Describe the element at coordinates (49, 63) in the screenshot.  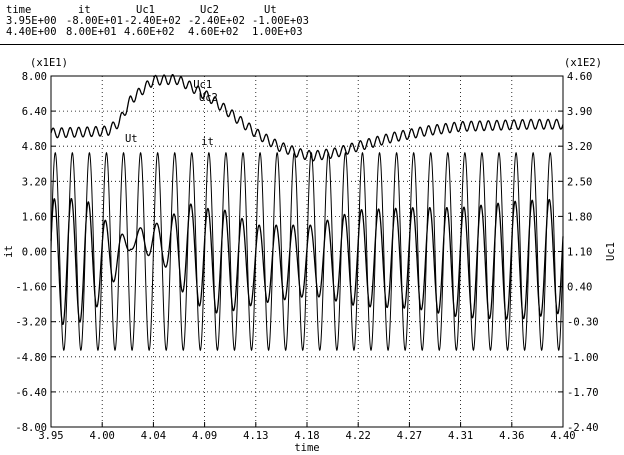
I see `left-scale-label: (x1E1)` at that location.